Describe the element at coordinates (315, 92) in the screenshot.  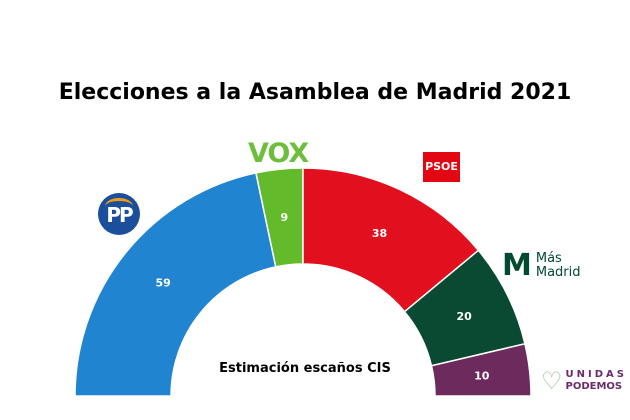
I see `chart-title: Elecciones a la Asamblea de Madrid 2021` at that location.